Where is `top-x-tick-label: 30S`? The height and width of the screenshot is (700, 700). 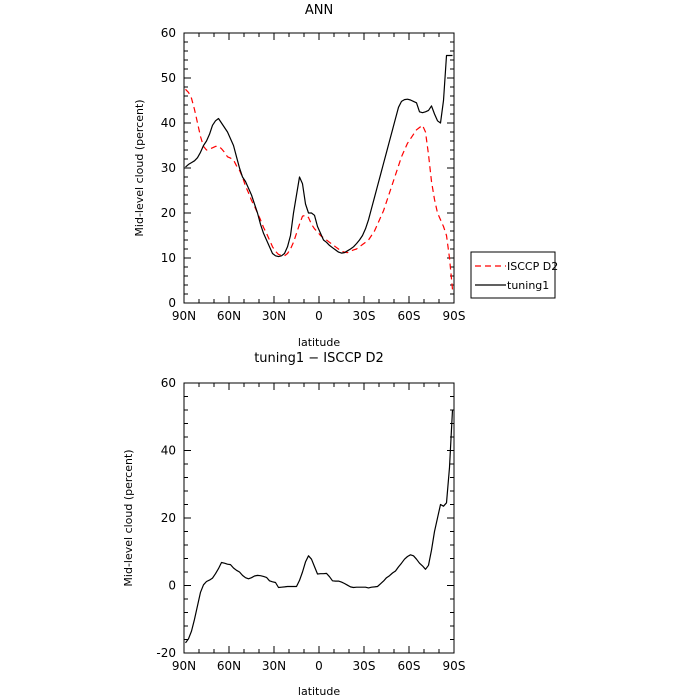 top-x-tick-label: 30S is located at coordinates (364, 316).